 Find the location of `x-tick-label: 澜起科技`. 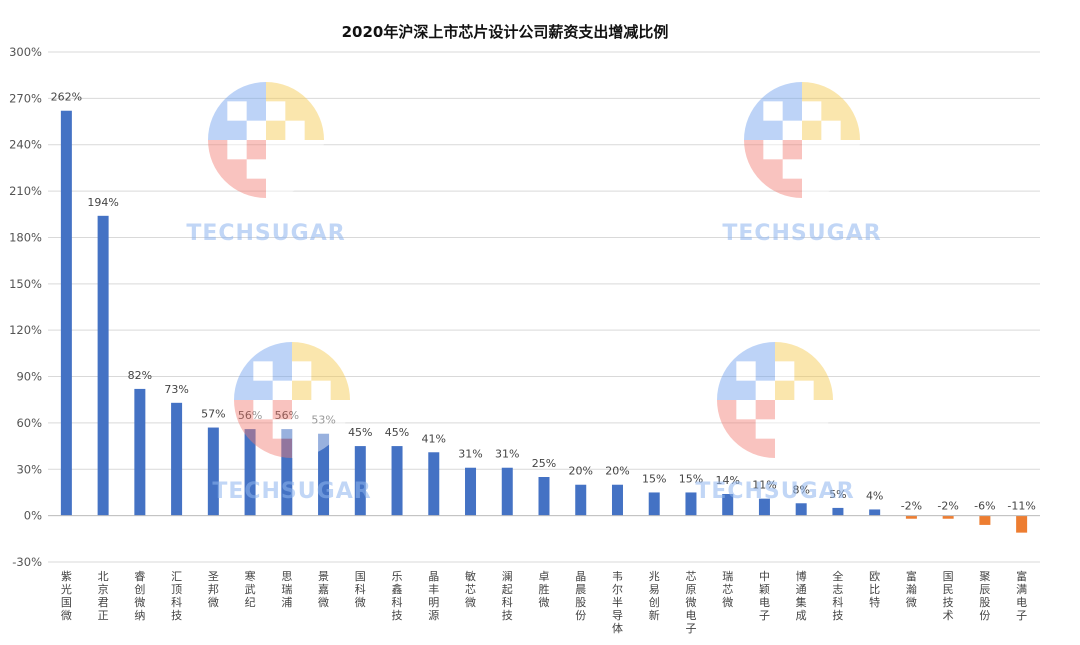

x-tick-label: 澜起科技 is located at coordinates (507, 595).